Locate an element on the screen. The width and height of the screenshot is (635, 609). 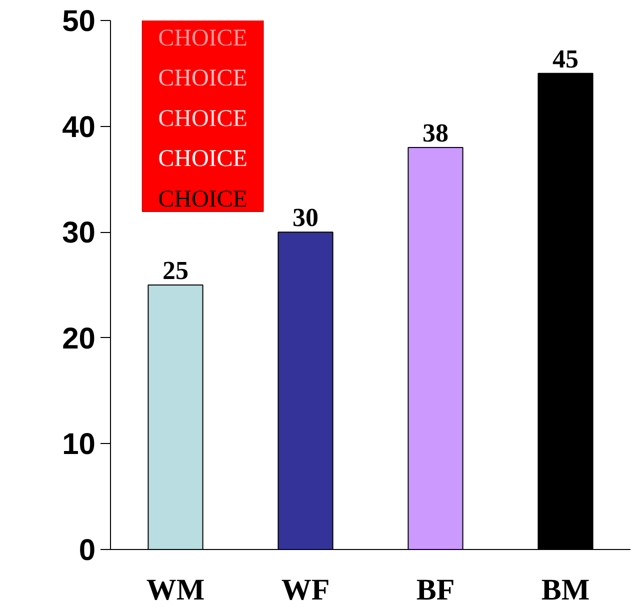
data-label: 30 is located at coordinates (305, 217).